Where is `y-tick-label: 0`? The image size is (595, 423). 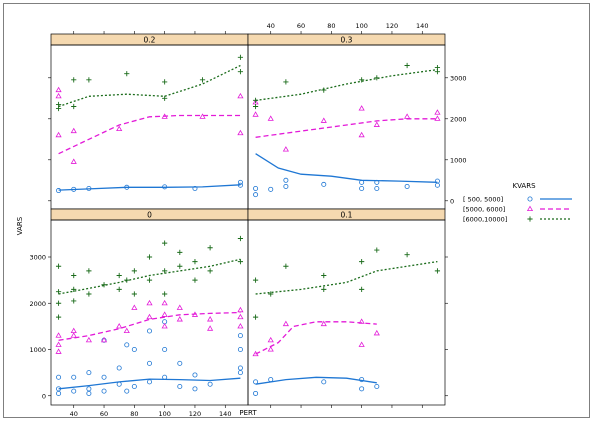
y-tick-label: 0 is located at coordinates (44, 396).